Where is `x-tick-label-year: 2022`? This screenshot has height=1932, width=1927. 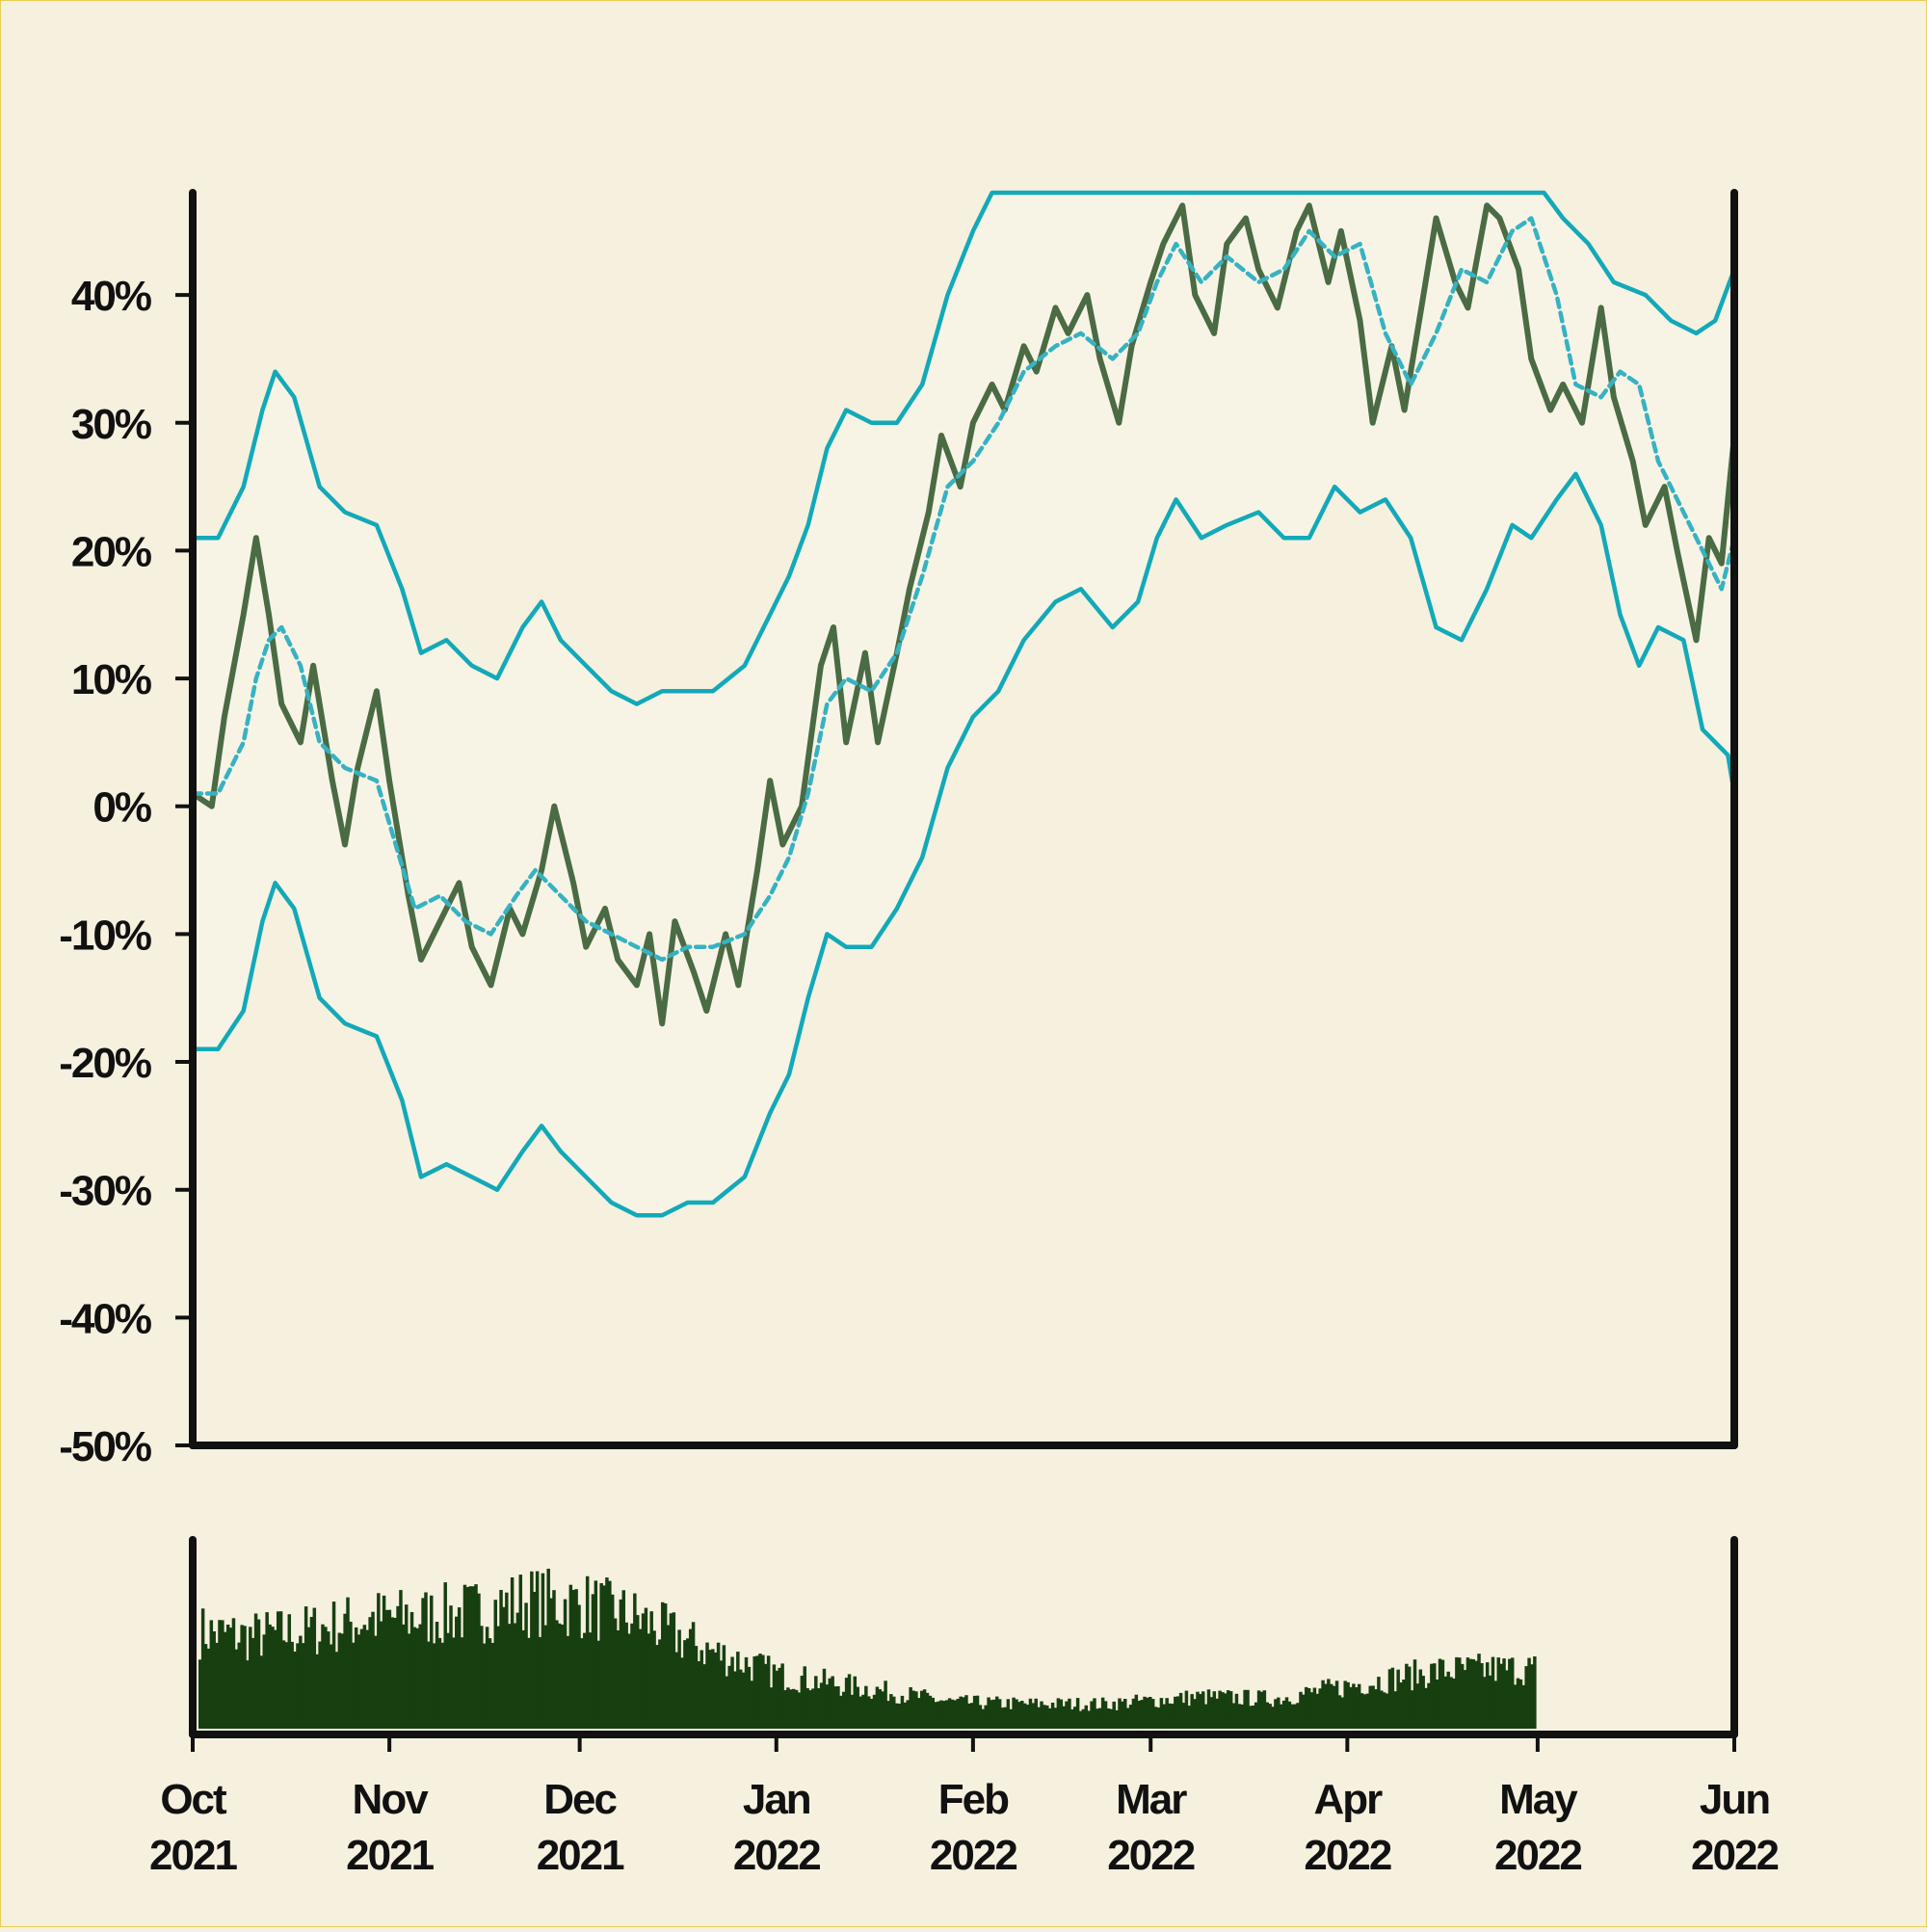
x-tick-label-year: 2022 is located at coordinates (1347, 1855).